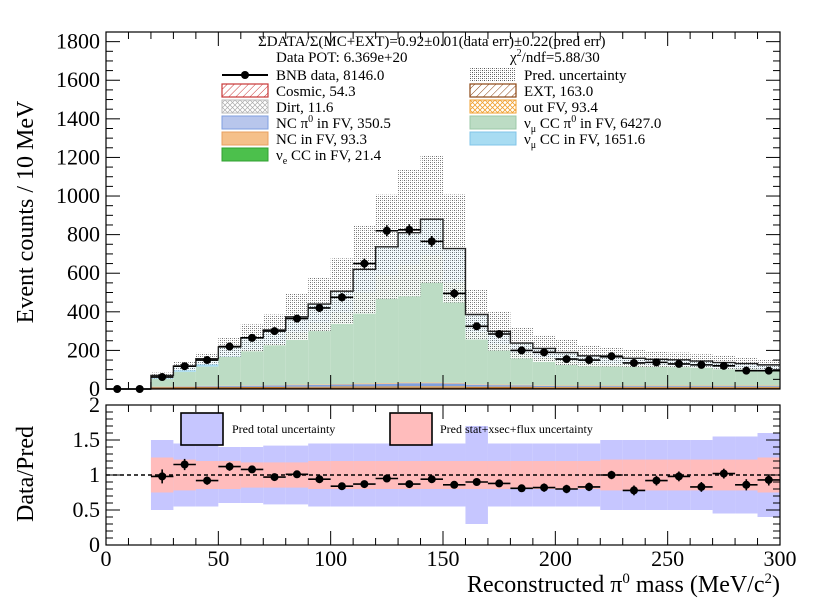 This screenshot has width=830, height=606. What do you see at coordinates (83, 272) in the screenshot?
I see `y-tick-label-top: 600` at bounding box center [83, 272].